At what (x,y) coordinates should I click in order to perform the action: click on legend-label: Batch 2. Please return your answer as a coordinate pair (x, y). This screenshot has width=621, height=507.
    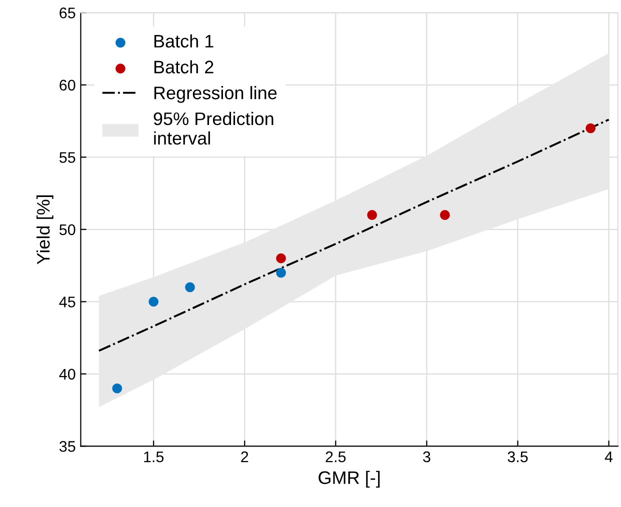
    Looking at the image, I should click on (184, 67).